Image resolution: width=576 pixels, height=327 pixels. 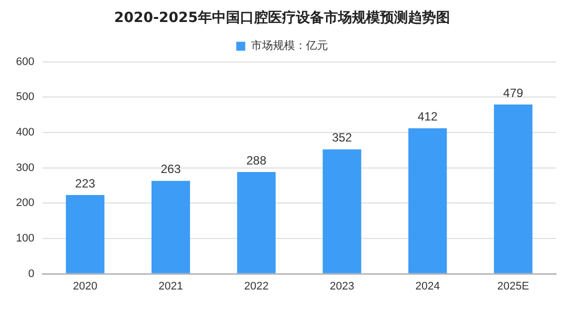 I want to click on y-tick-label: 100, so click(x=25, y=238).